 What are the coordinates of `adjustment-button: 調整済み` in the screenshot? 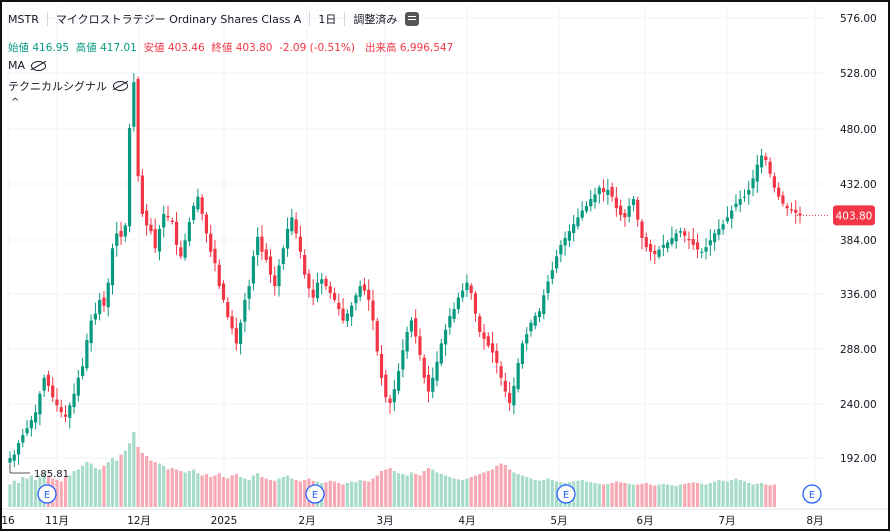 It's located at (375, 19).